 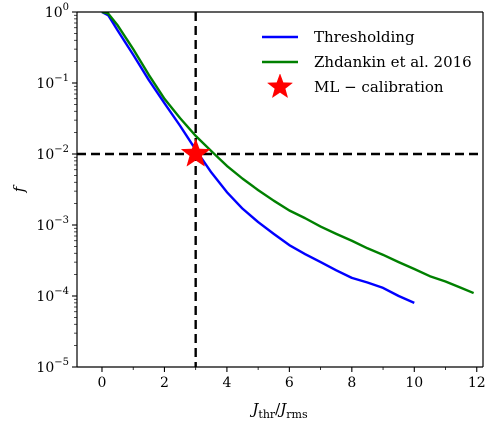 I want to click on x-tick-label: 8, so click(x=351, y=383).